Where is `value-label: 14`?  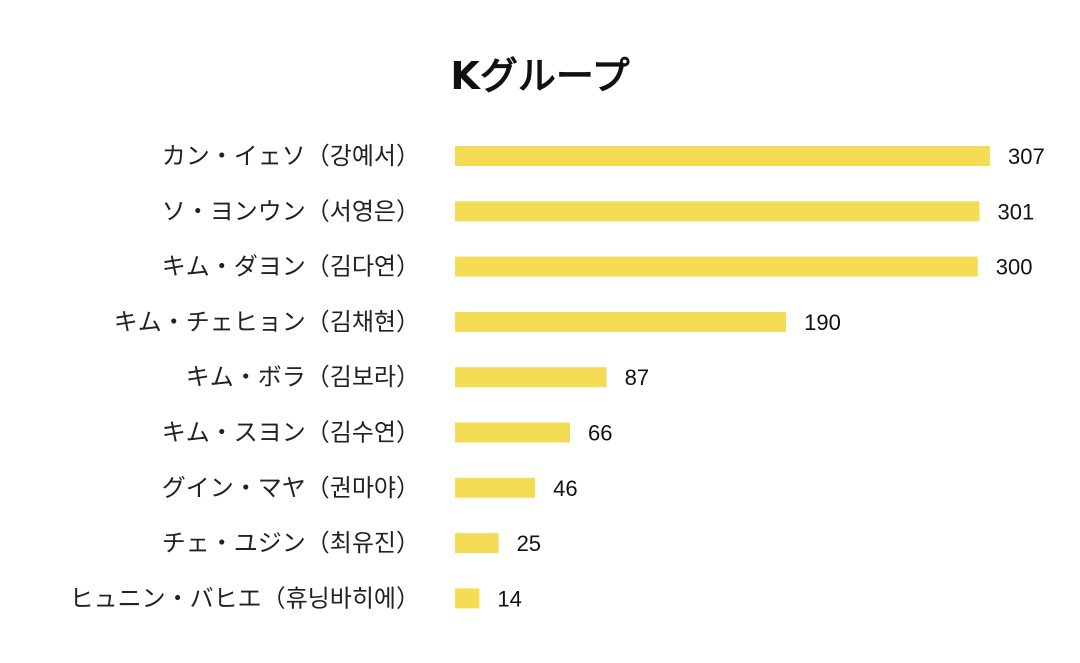 value-label: 14 is located at coordinates (509, 598).